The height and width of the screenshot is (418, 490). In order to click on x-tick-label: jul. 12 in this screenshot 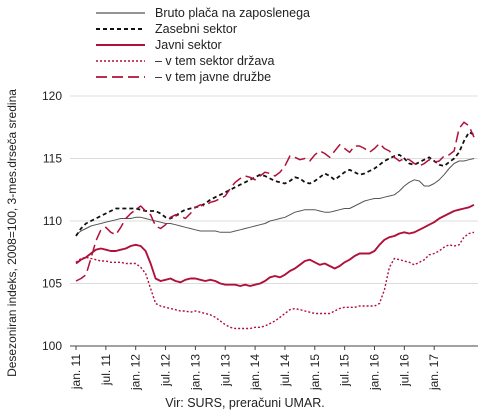, I will do `click(166, 370)`.